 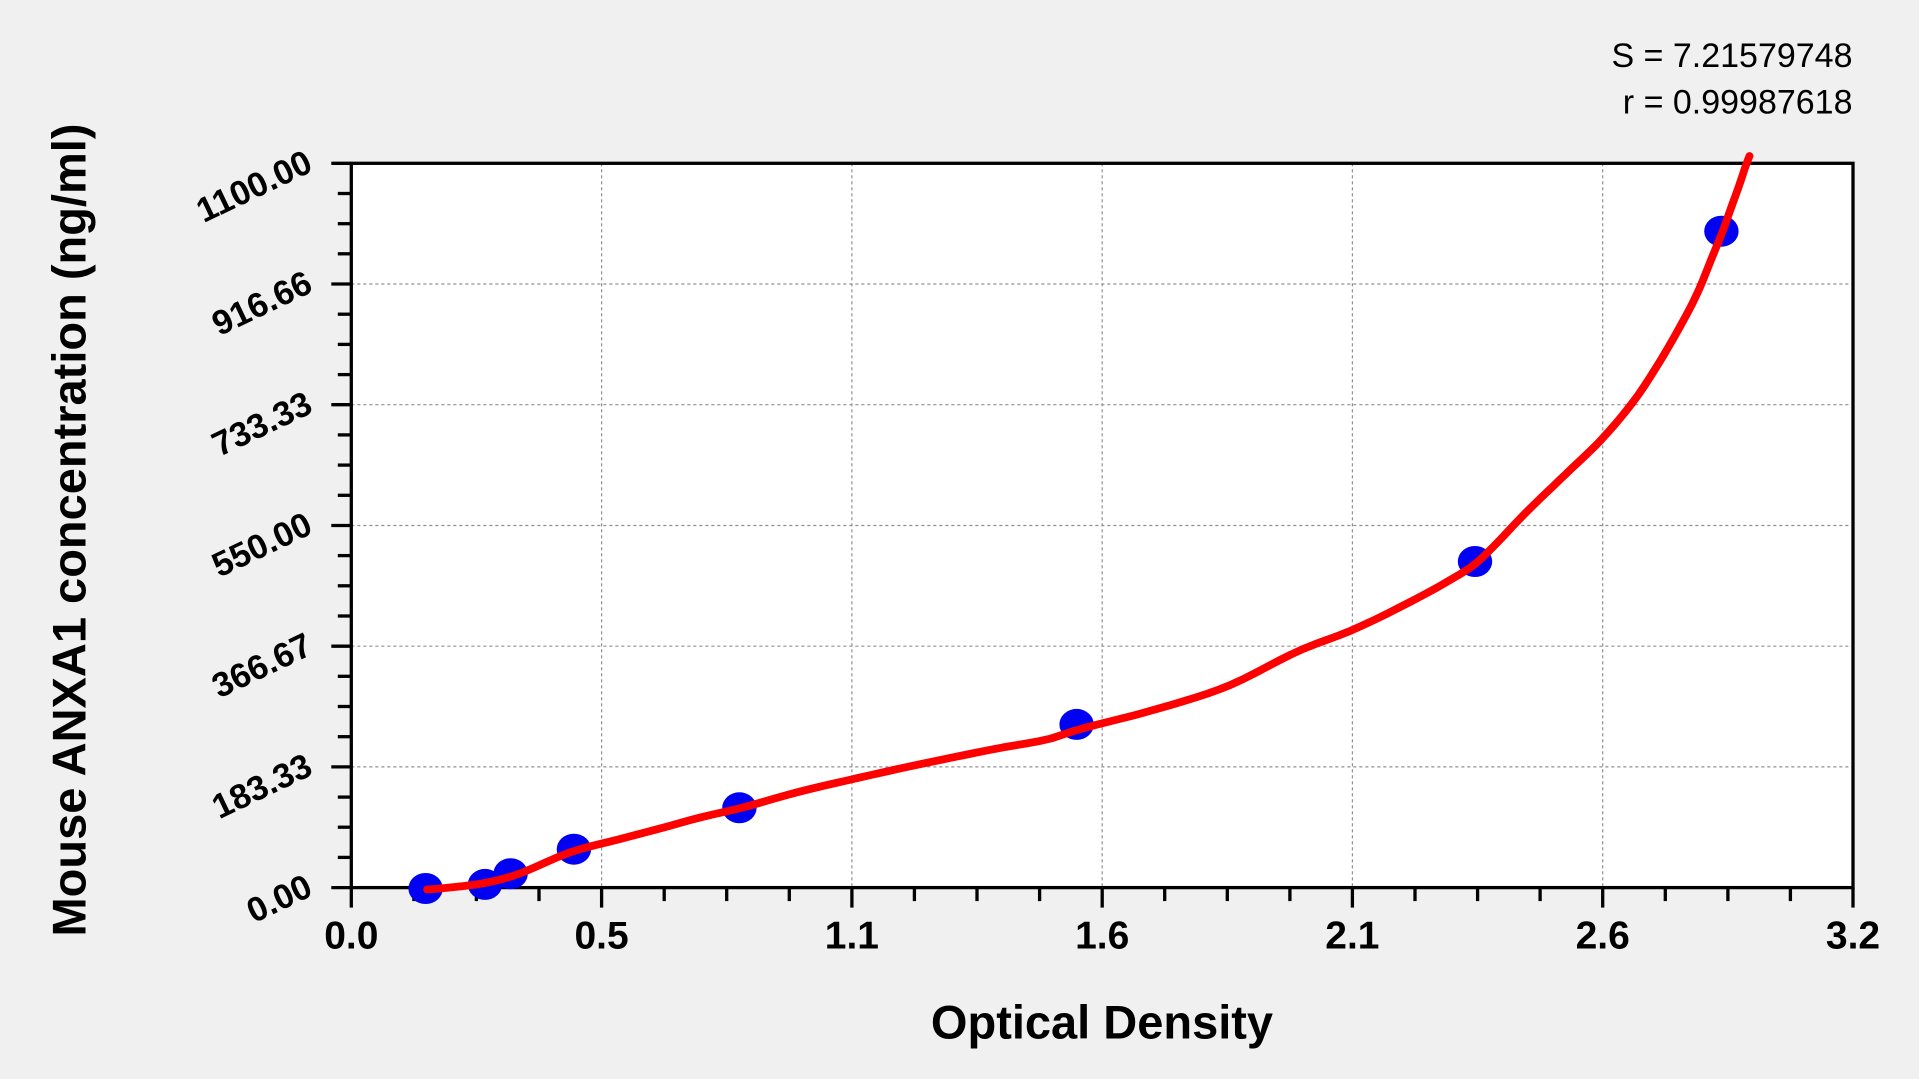 I want to click on svg-text: Optical Density, so click(x=1102, y=1022).